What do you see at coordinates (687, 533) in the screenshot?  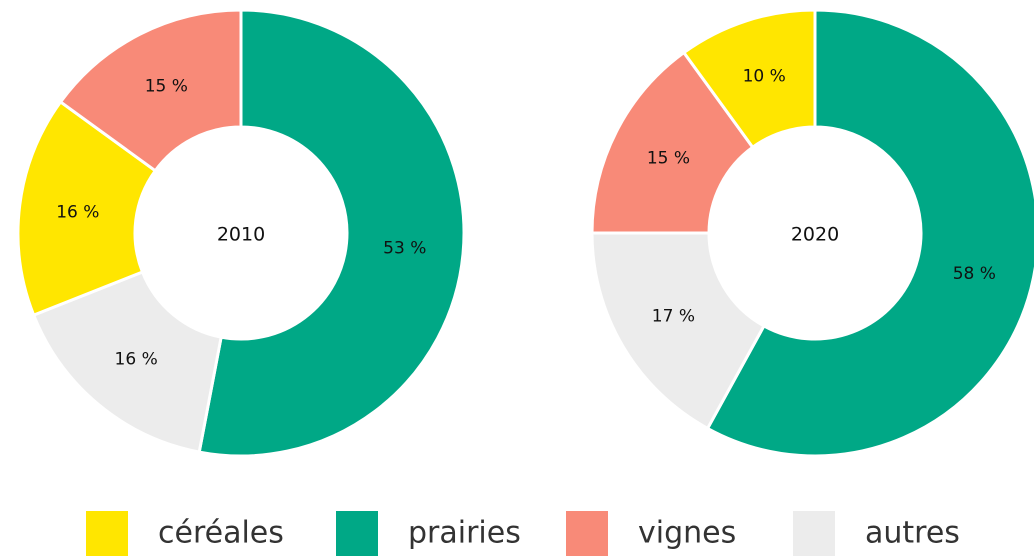 I see `legend-label: vignes` at bounding box center [687, 533].